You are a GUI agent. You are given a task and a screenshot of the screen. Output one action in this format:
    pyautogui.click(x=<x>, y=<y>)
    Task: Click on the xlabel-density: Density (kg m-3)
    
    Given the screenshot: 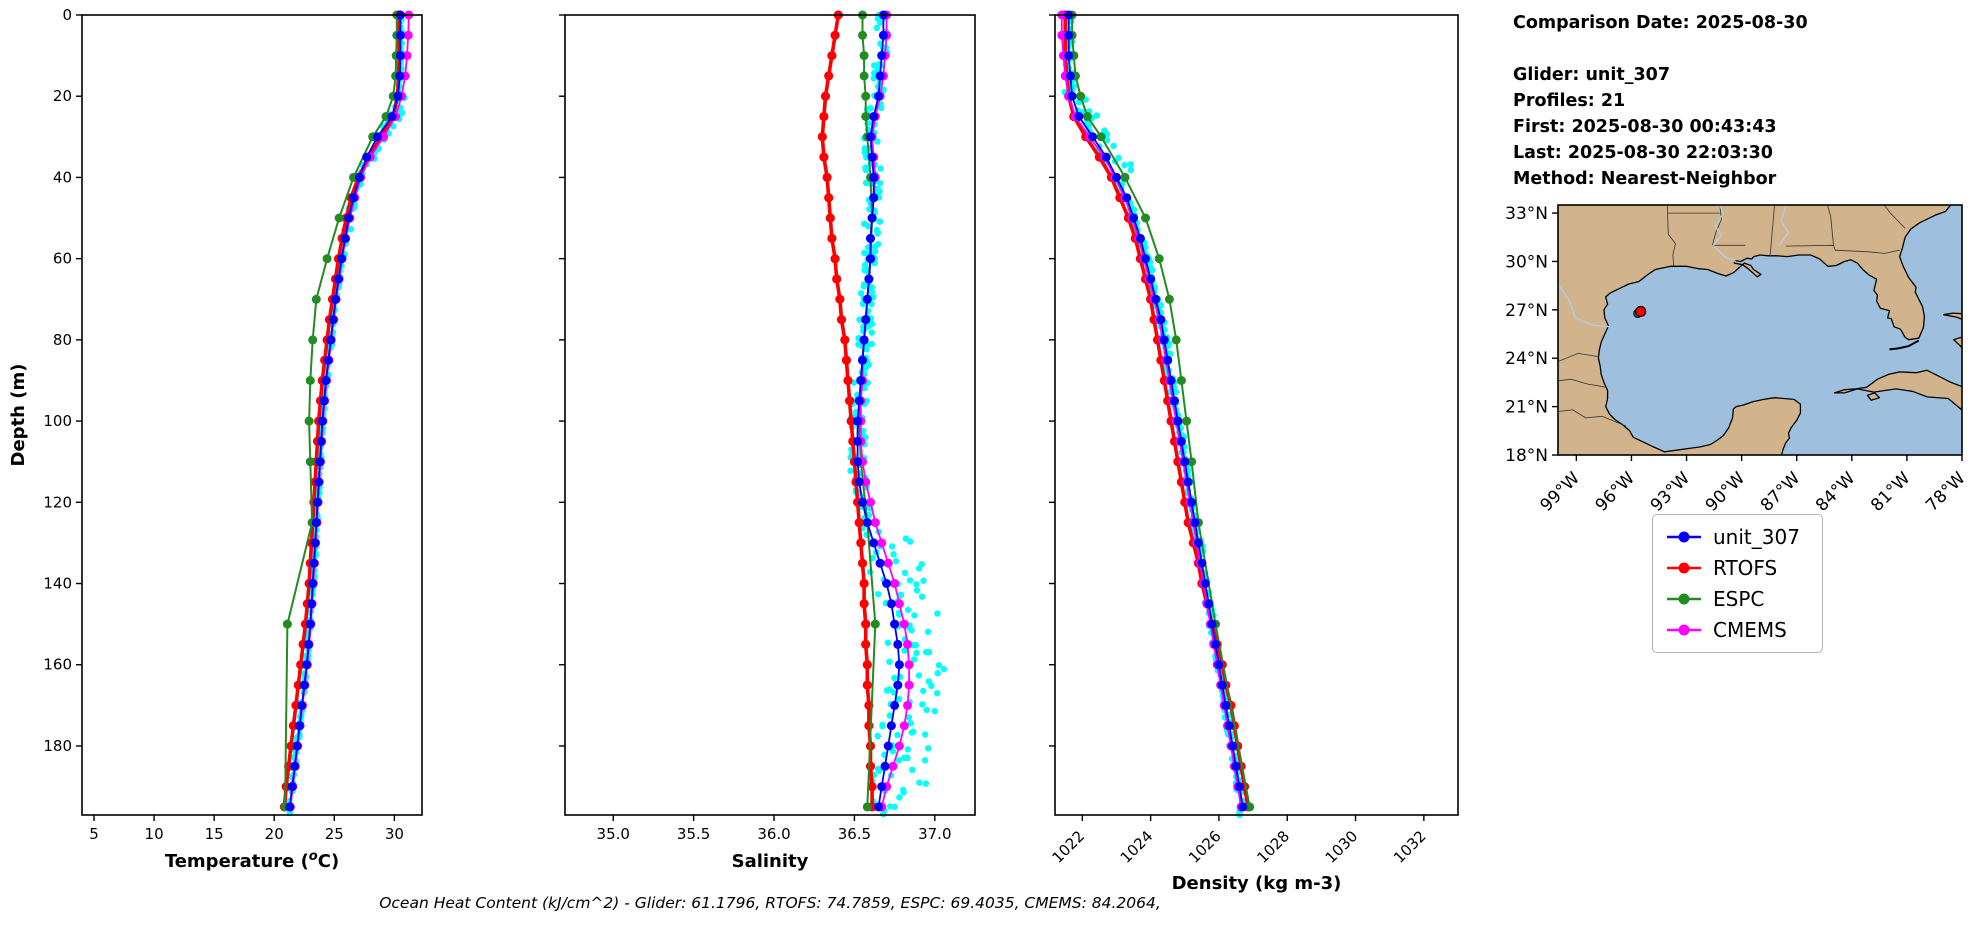 What is the action you would take?
    pyautogui.click(x=1257, y=883)
    